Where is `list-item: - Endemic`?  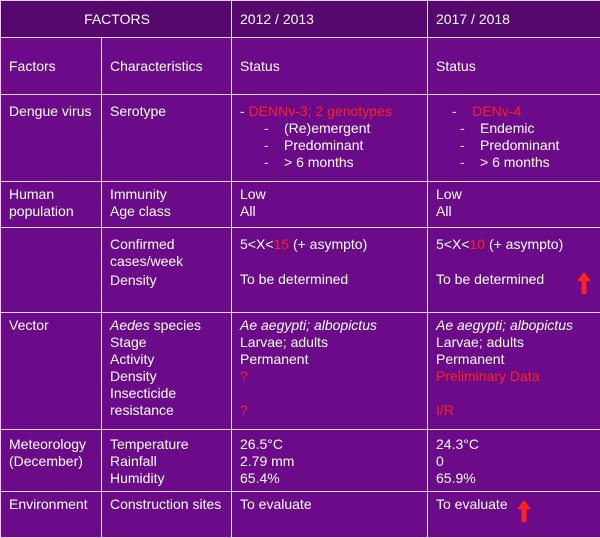
list-item: - Endemic is located at coordinates (497, 127).